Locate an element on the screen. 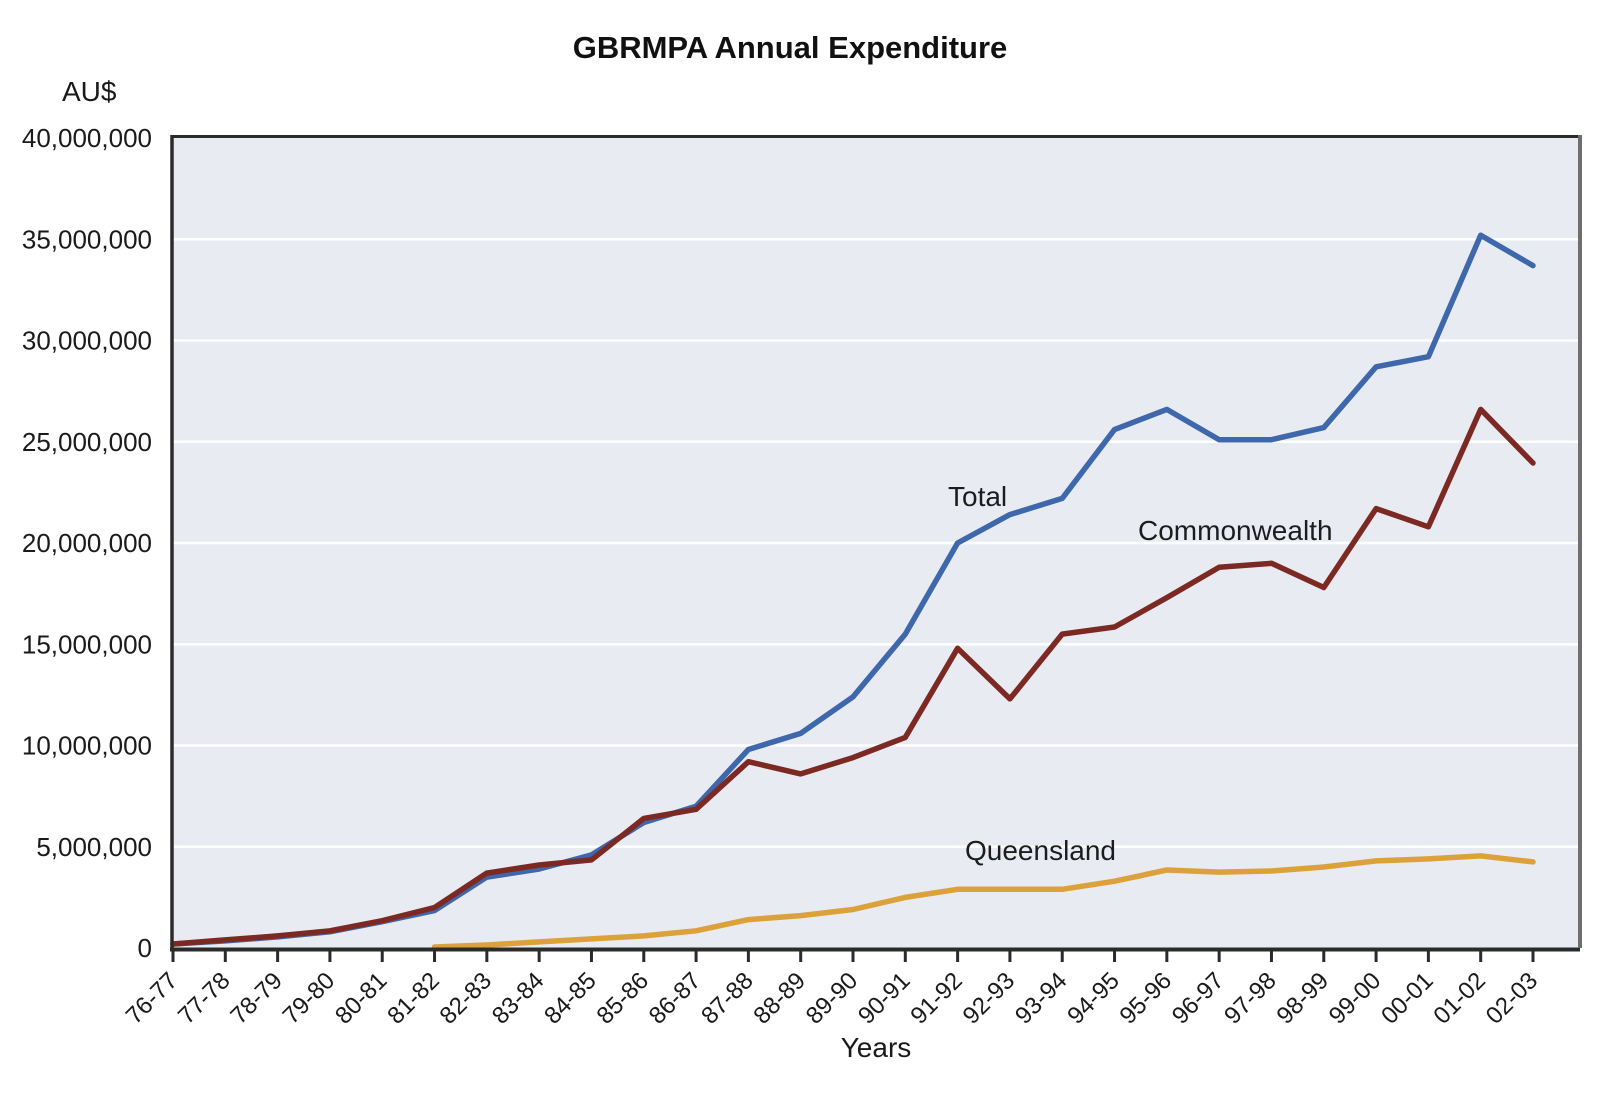 The height and width of the screenshot is (1106, 1600). x-axis-tick-label: 82-83 is located at coordinates (466, 998).